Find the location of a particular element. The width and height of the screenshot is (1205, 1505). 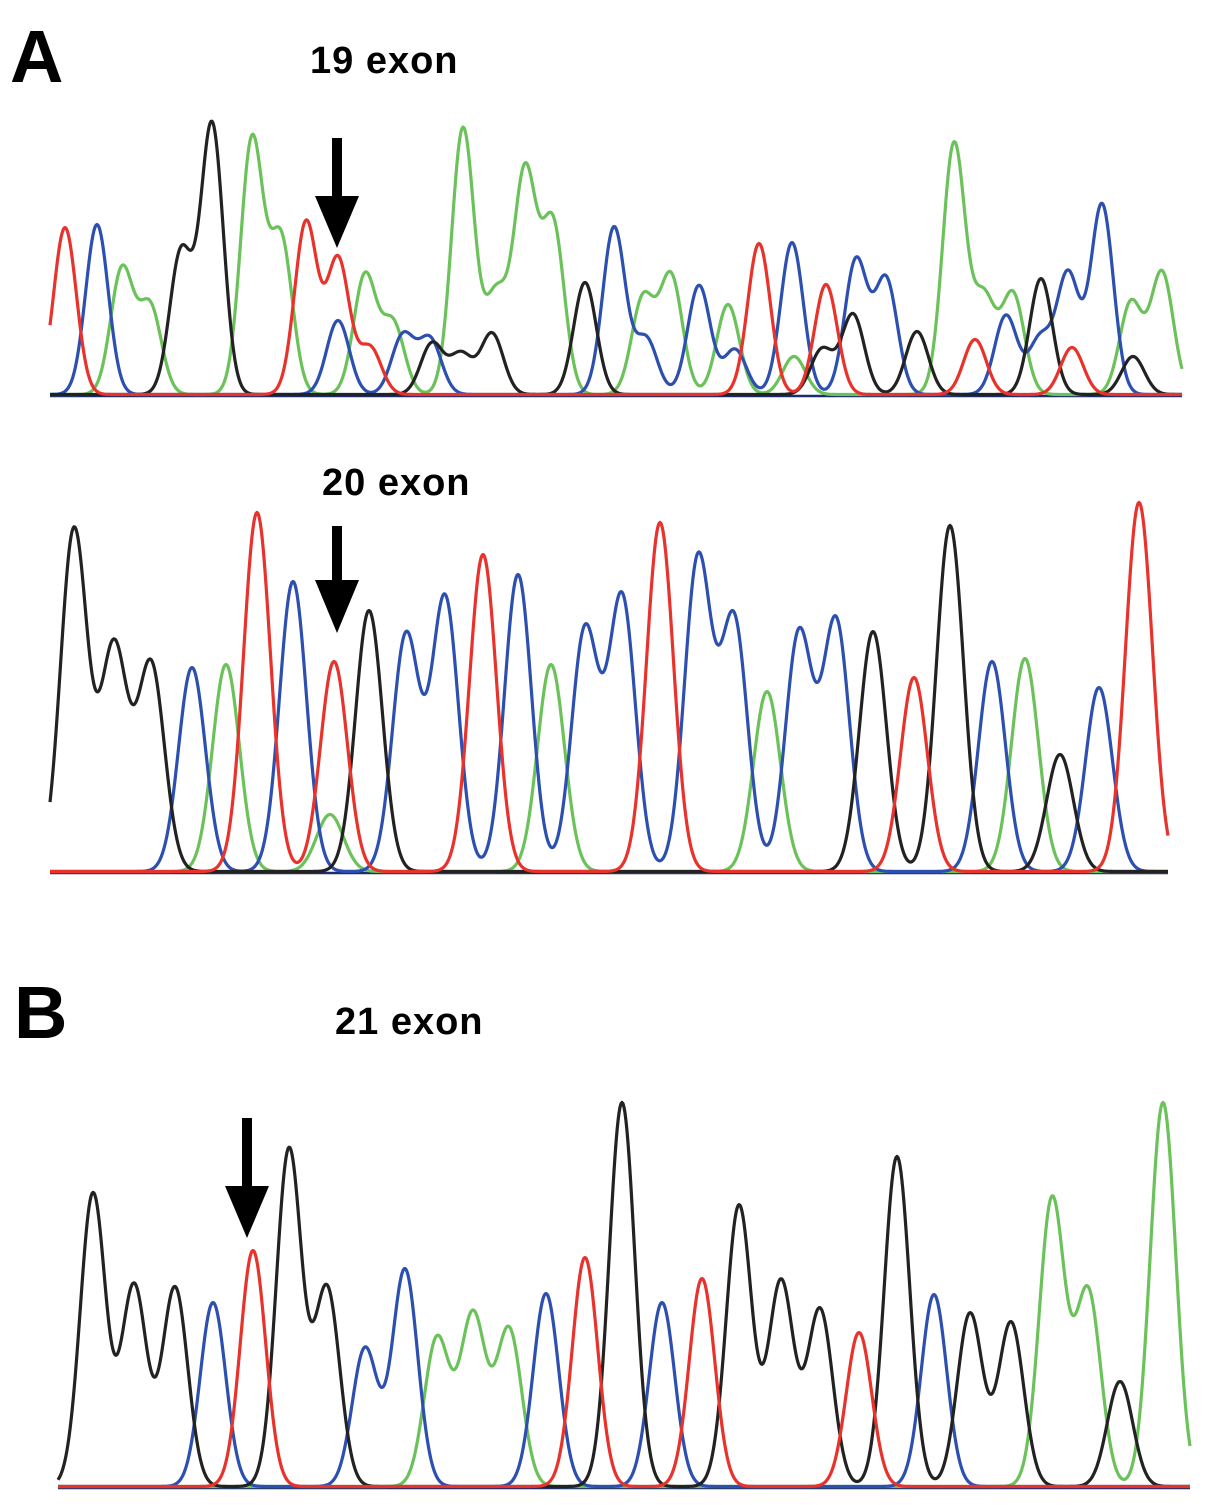

arrow-indicator-19-exon is located at coordinates (337, 193).